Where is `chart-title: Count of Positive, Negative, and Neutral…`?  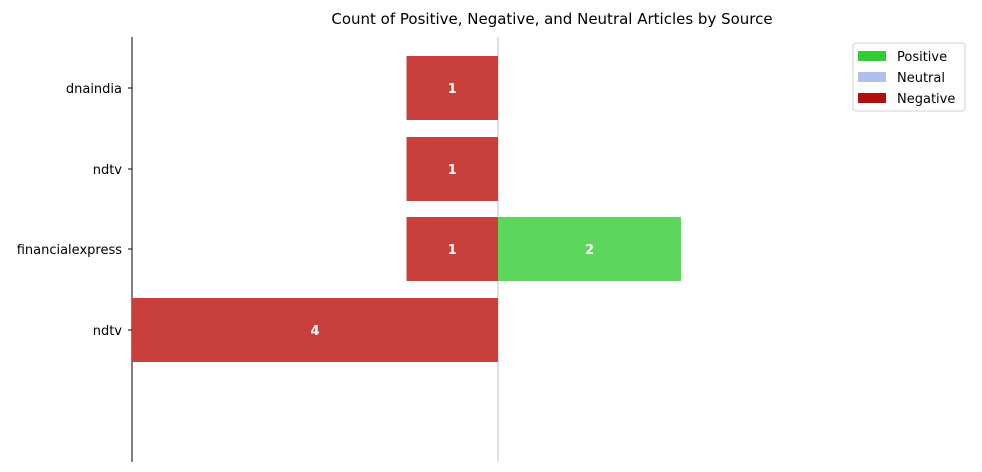
chart-title: Count of Positive, Negative, and Neutral… is located at coordinates (551, 19).